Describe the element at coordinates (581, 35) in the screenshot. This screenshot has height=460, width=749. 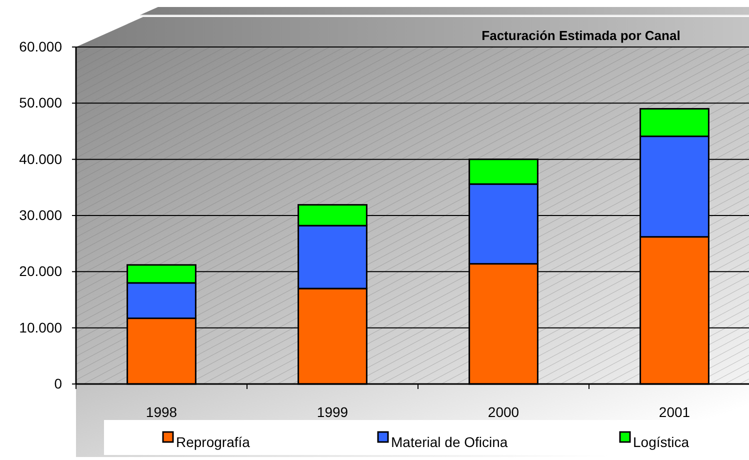
I see `chart-title: Facturación Estimada por Canal` at that location.